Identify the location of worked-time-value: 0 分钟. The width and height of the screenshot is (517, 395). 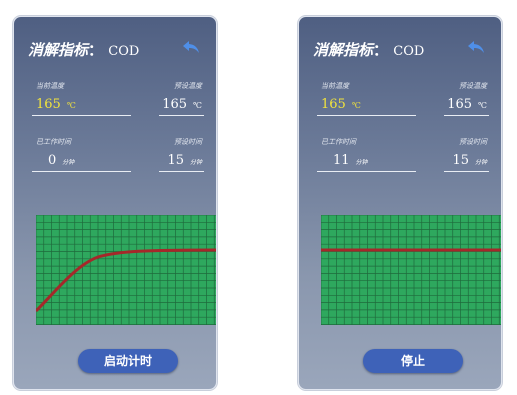
(61, 160).